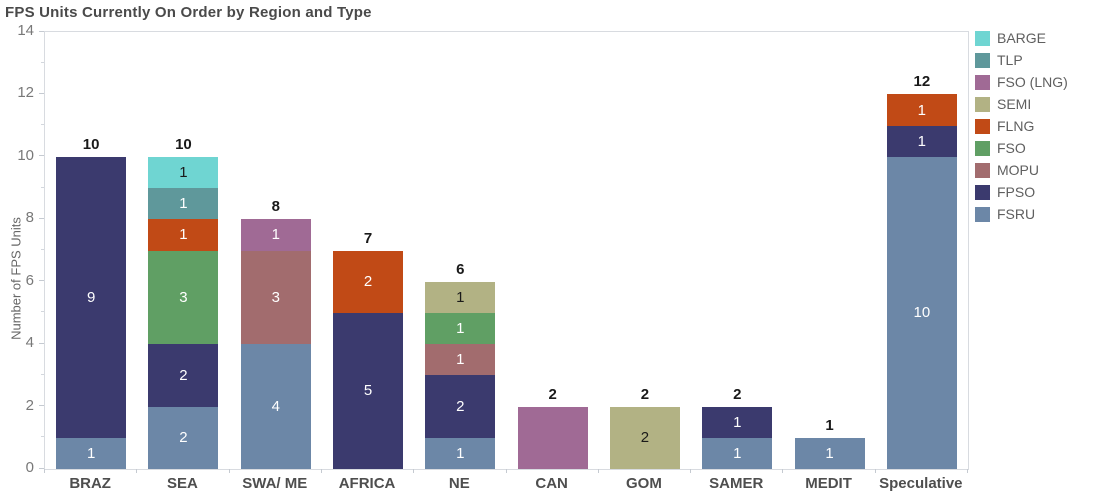 The width and height of the screenshot is (1110, 494). Describe the element at coordinates (1021, 192) in the screenshot. I see `legend-item-fpso: FPSO` at that location.